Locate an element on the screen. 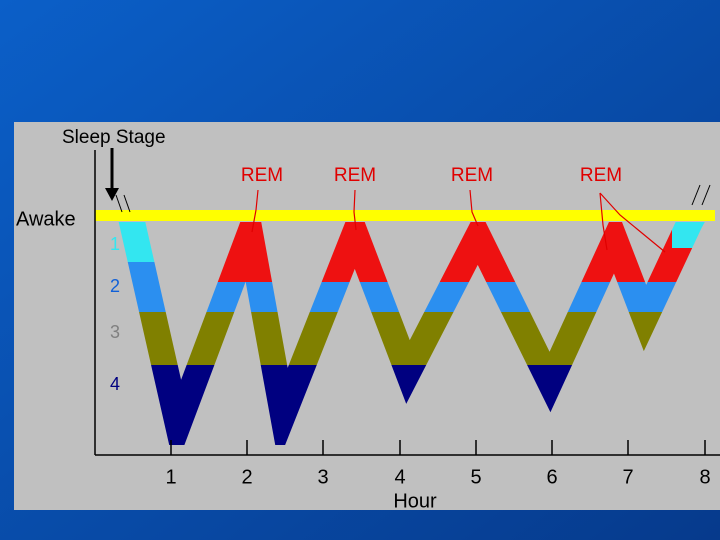  hour-label: 8 is located at coordinates (704, 477).